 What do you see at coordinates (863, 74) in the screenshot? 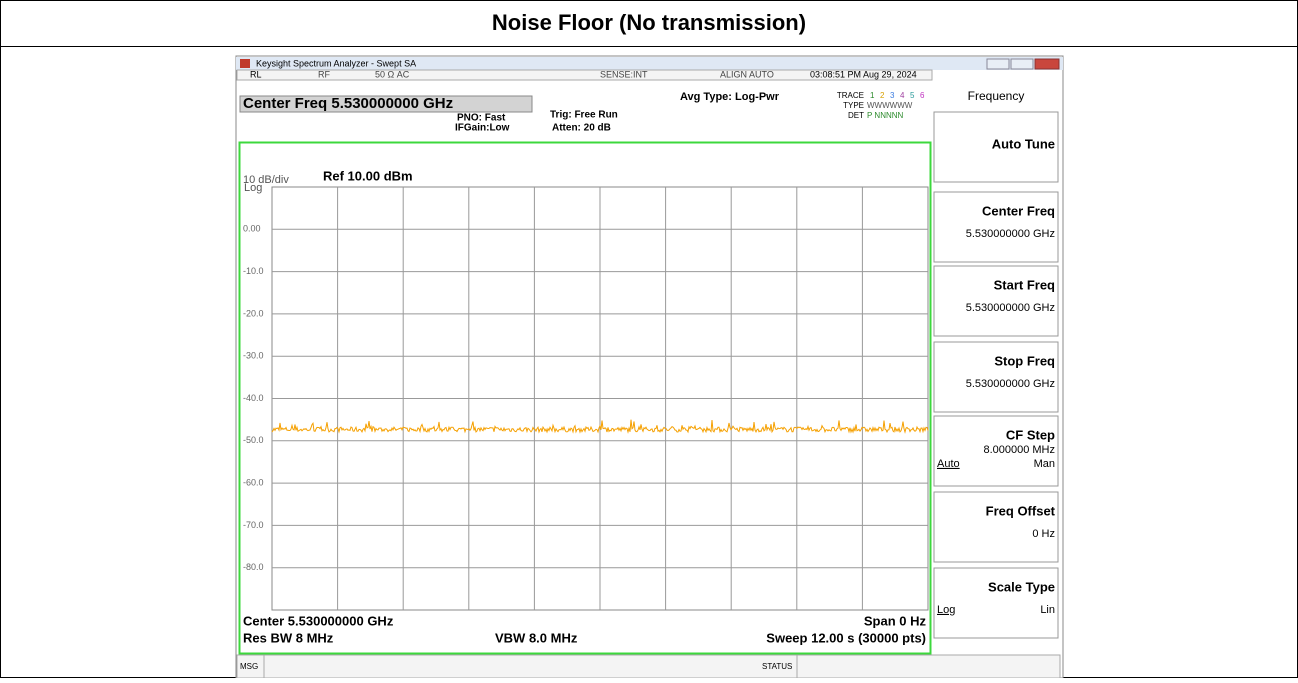
I see `datetime: 03:08:51 PM Aug 29, 2024` at bounding box center [863, 74].